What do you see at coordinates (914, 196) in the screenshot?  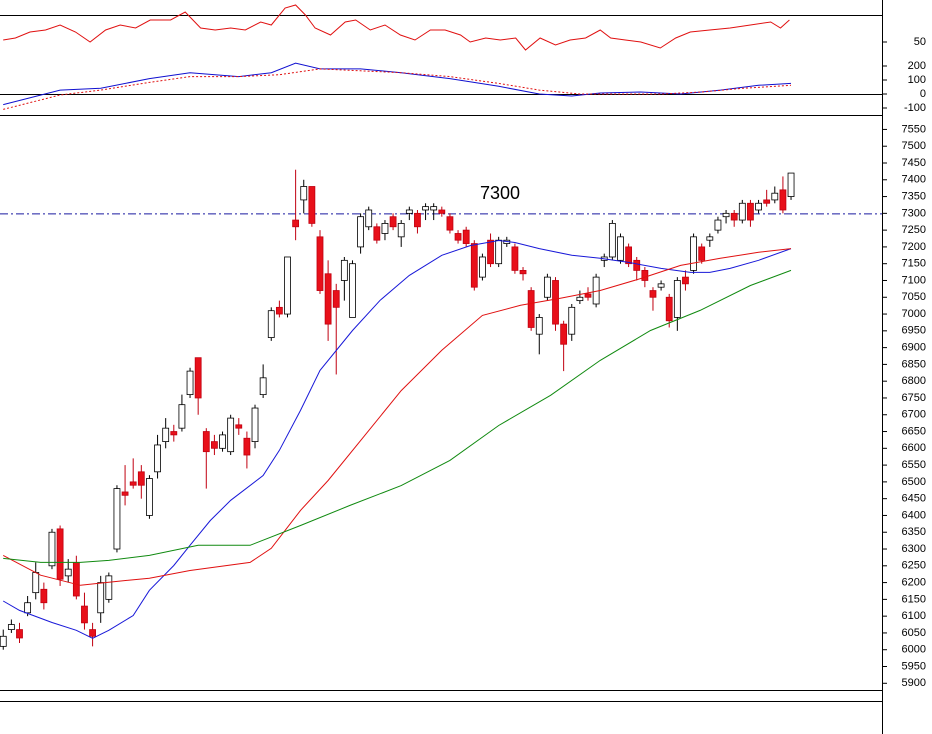 I see `y-tick-label: 7350` at bounding box center [914, 196].